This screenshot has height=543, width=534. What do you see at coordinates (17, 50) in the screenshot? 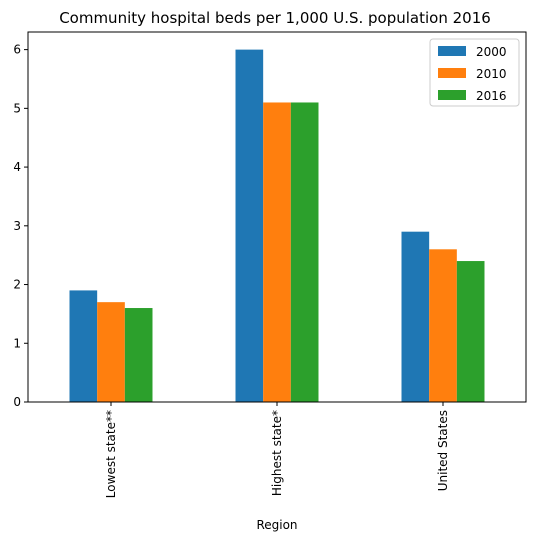
I see `y-tick-label: 6` at bounding box center [17, 50].